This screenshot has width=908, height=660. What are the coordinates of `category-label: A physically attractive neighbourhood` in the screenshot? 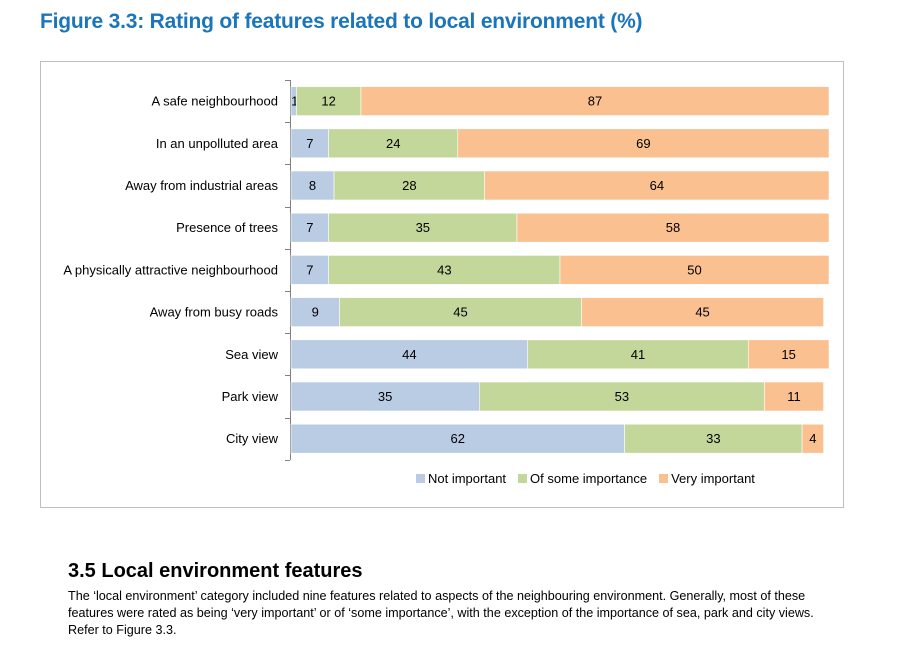 It's located at (170, 269).